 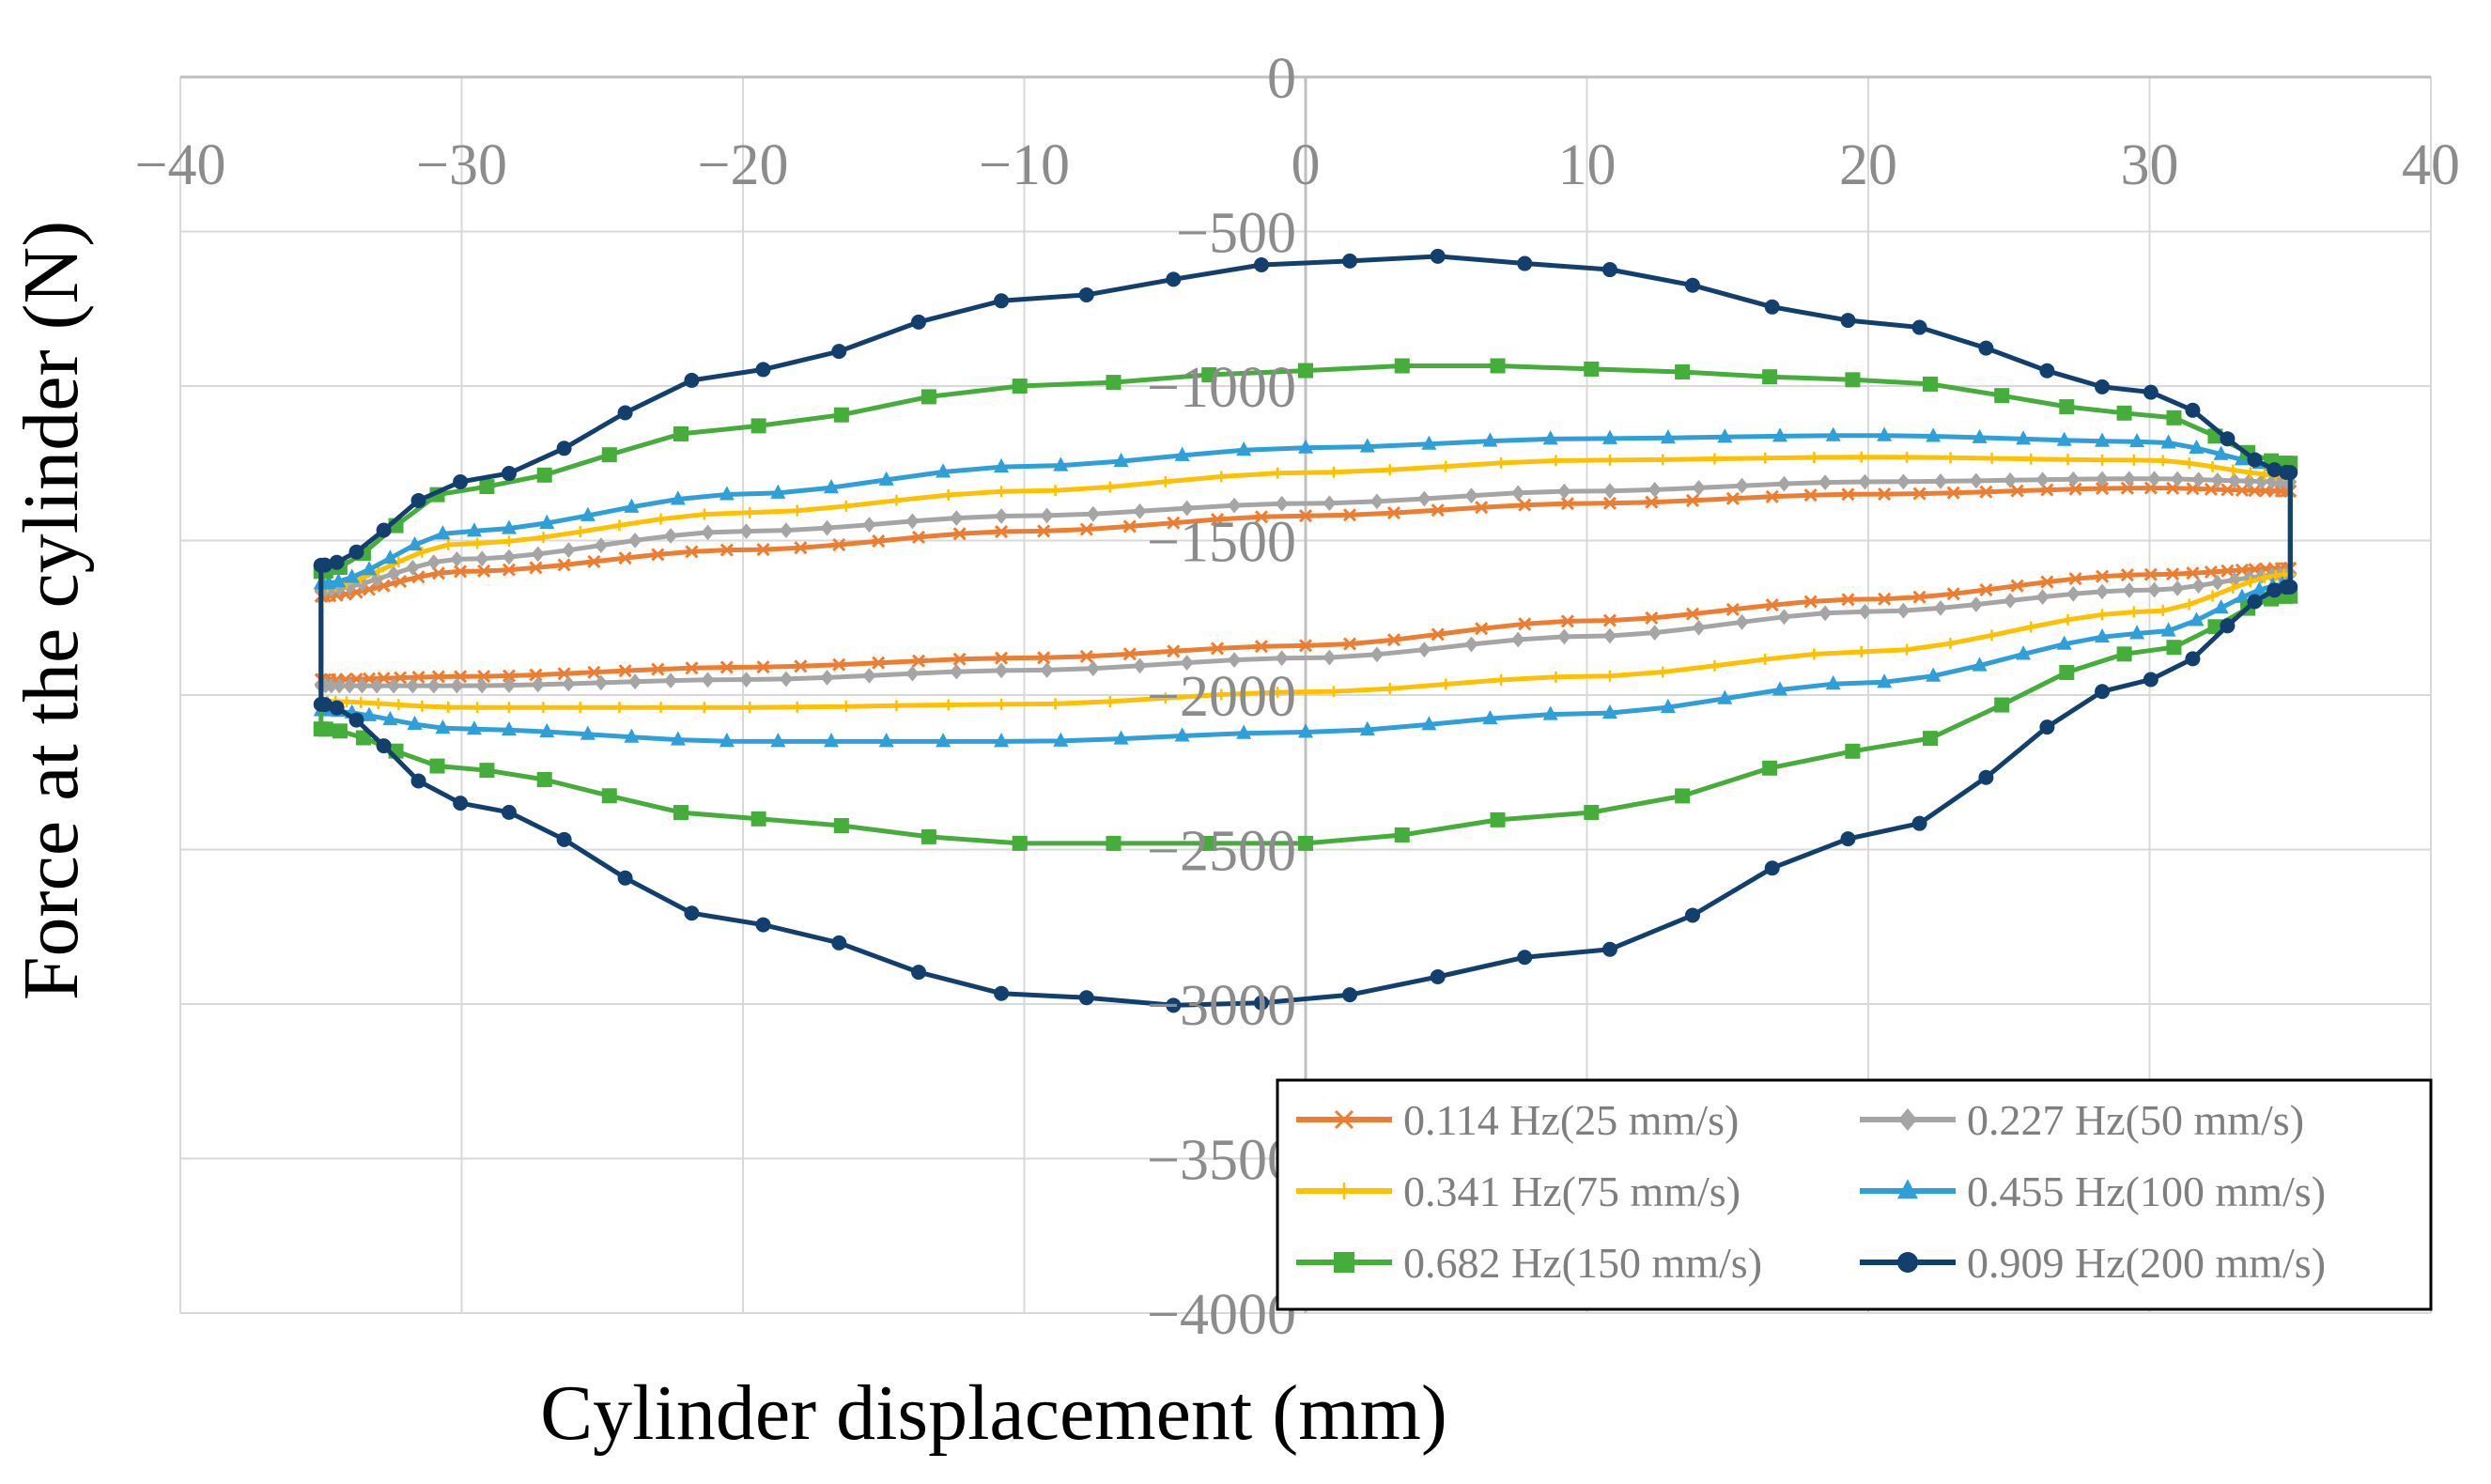 I want to click on y-tick-label: −1000, so click(x=1221, y=388).